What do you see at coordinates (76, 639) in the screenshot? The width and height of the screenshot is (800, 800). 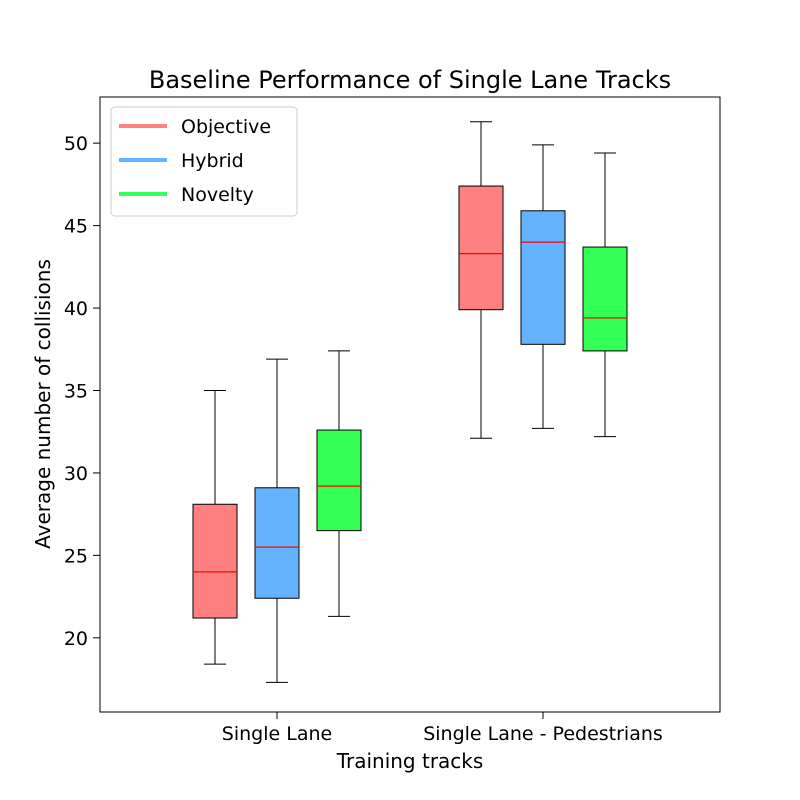 I see `y-tick-label: 20` at bounding box center [76, 639].